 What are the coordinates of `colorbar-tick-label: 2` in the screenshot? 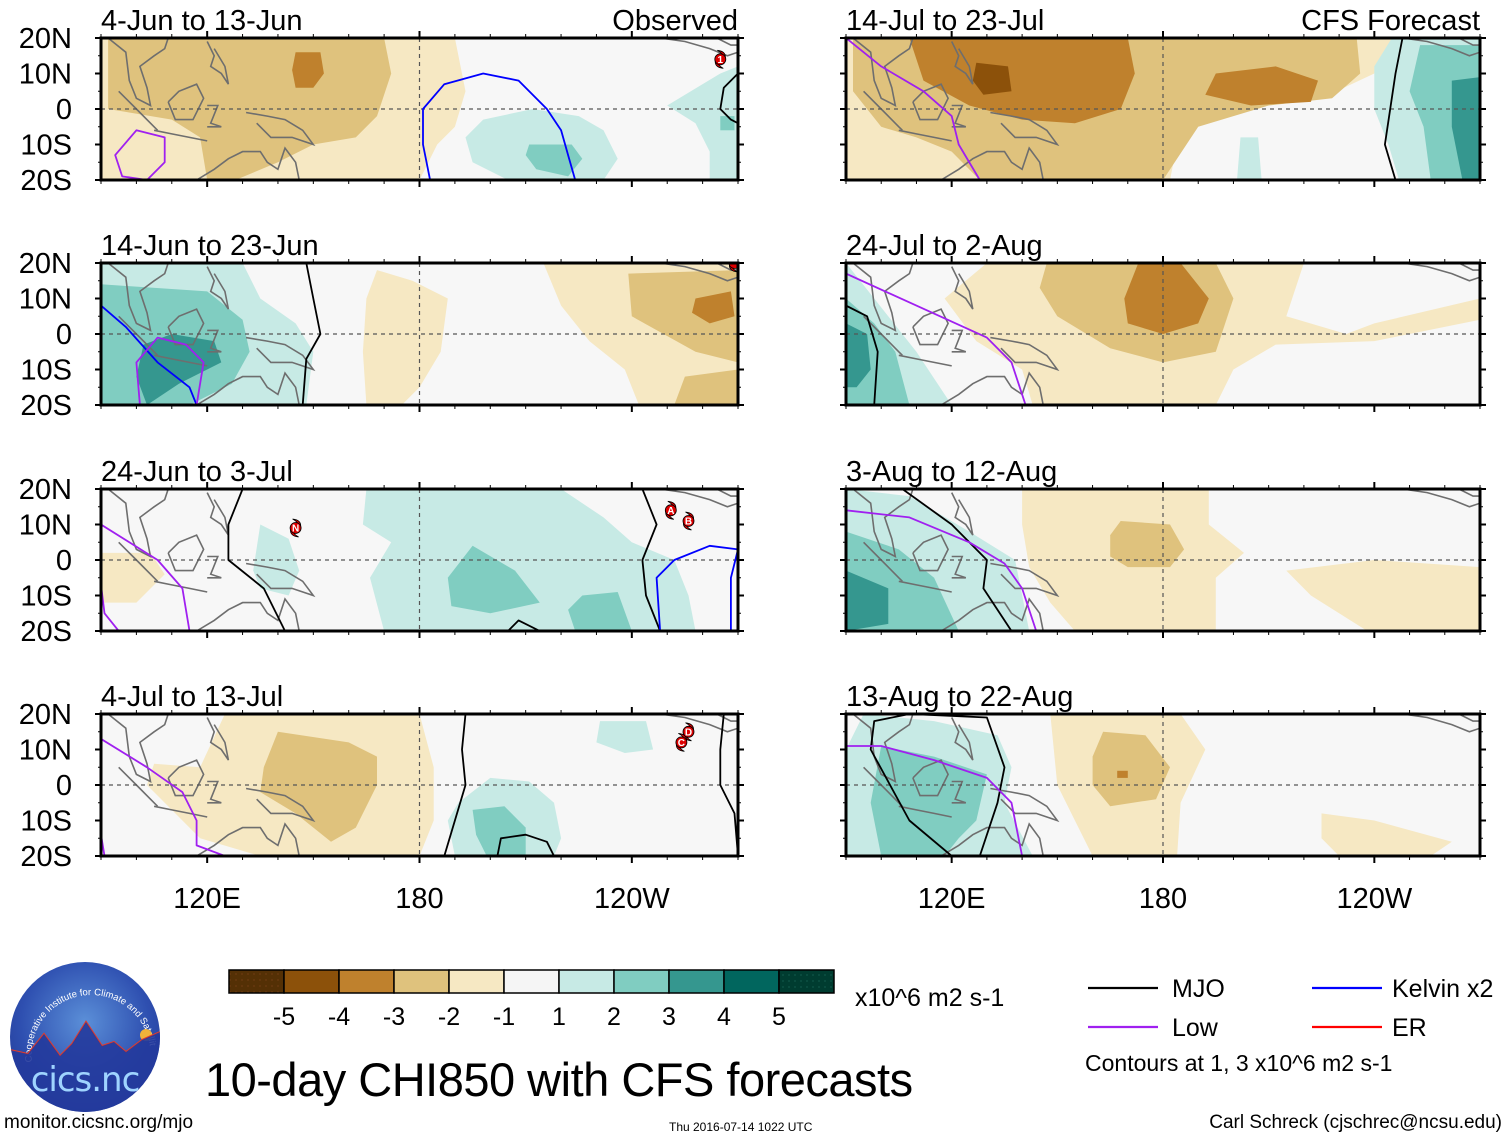 It's located at (614, 1017).